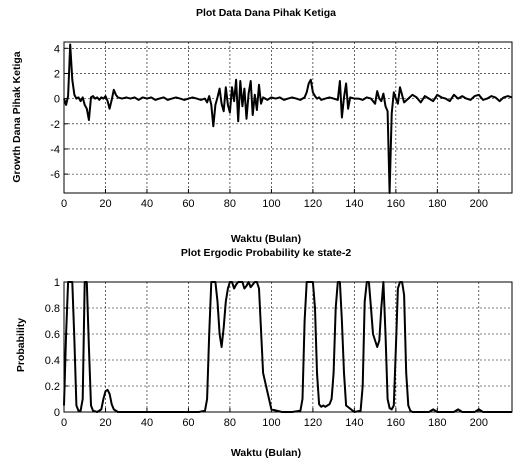  I want to click on y-tick-label: 2, so click(57, 74).